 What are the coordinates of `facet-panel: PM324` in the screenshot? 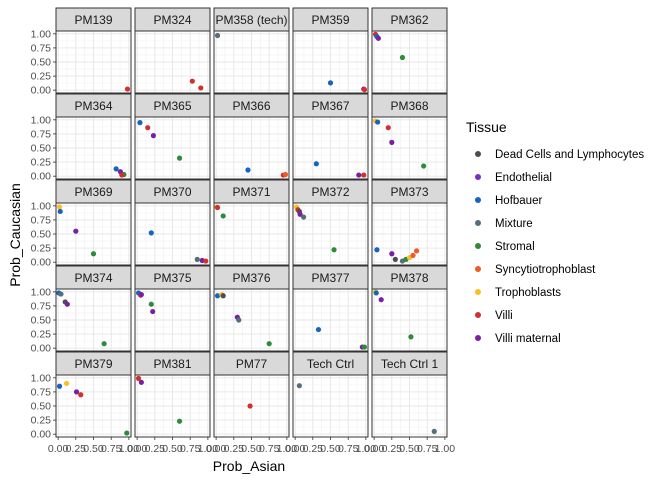 It's located at (172, 50).